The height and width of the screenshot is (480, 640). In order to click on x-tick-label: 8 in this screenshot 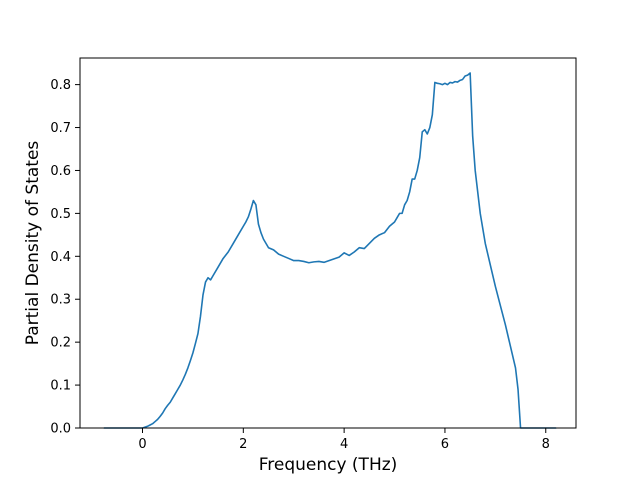, I will do `click(546, 444)`.